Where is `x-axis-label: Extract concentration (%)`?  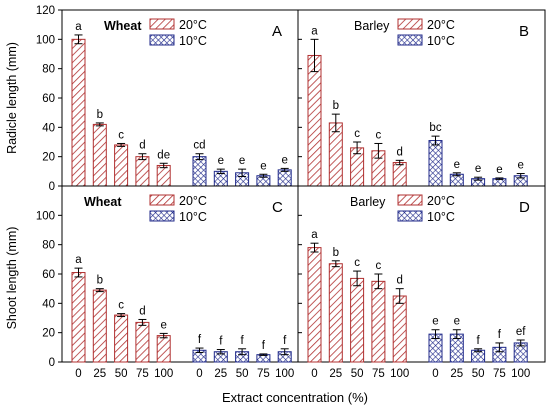 x-axis-label: Extract concentration (%) is located at coordinates (295, 397).